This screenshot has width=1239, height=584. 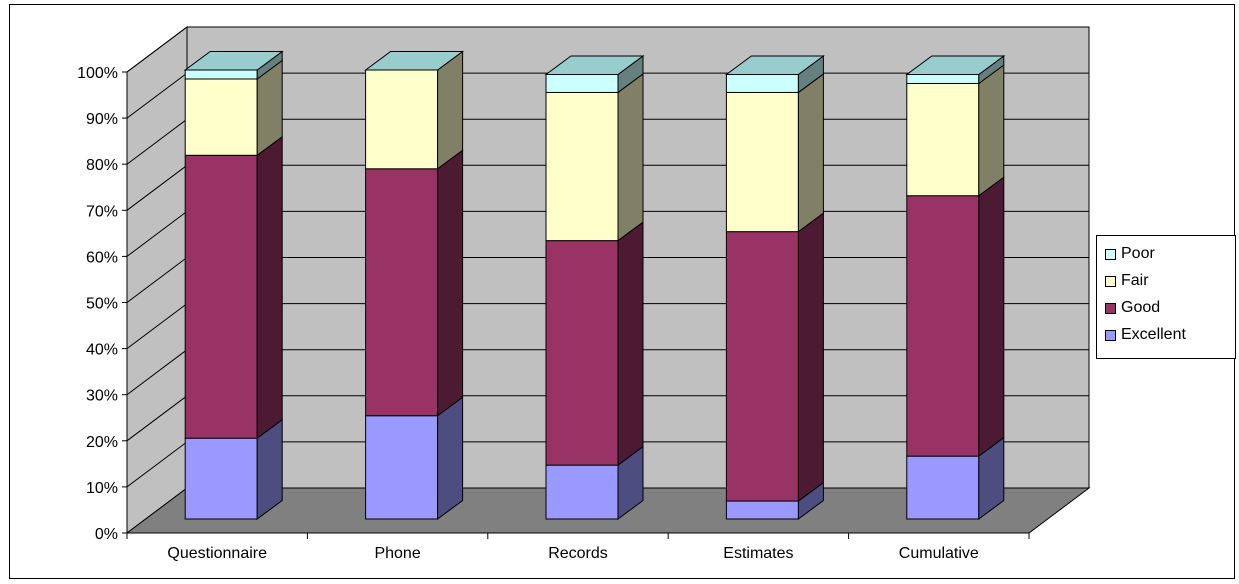 What do you see at coordinates (102, 488) in the screenshot?
I see `y-tick-label: 10%` at bounding box center [102, 488].